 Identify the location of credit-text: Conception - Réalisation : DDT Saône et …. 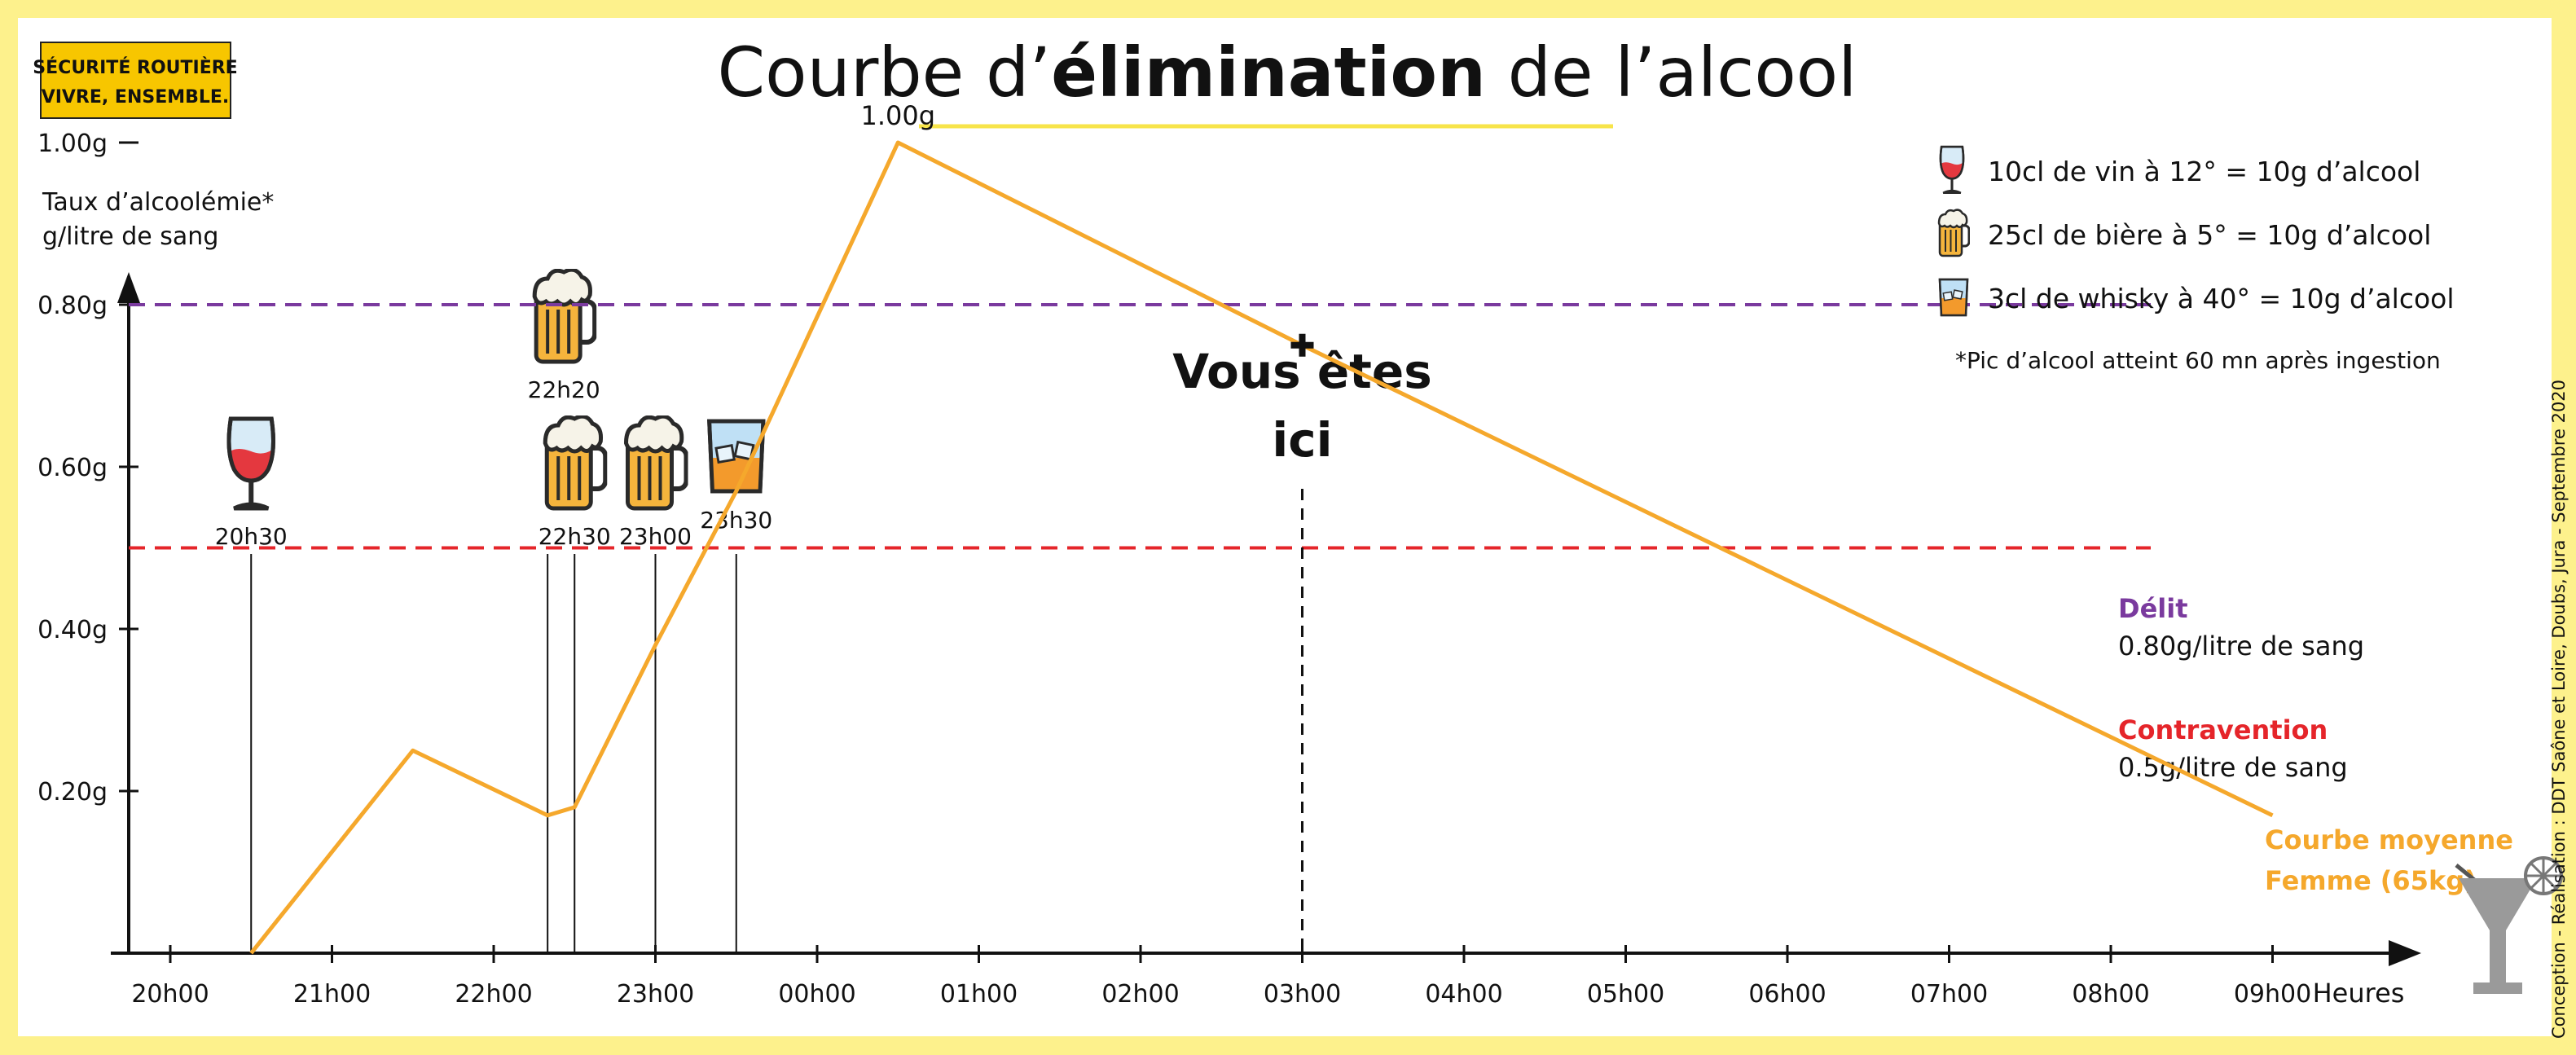
(2559, 709).